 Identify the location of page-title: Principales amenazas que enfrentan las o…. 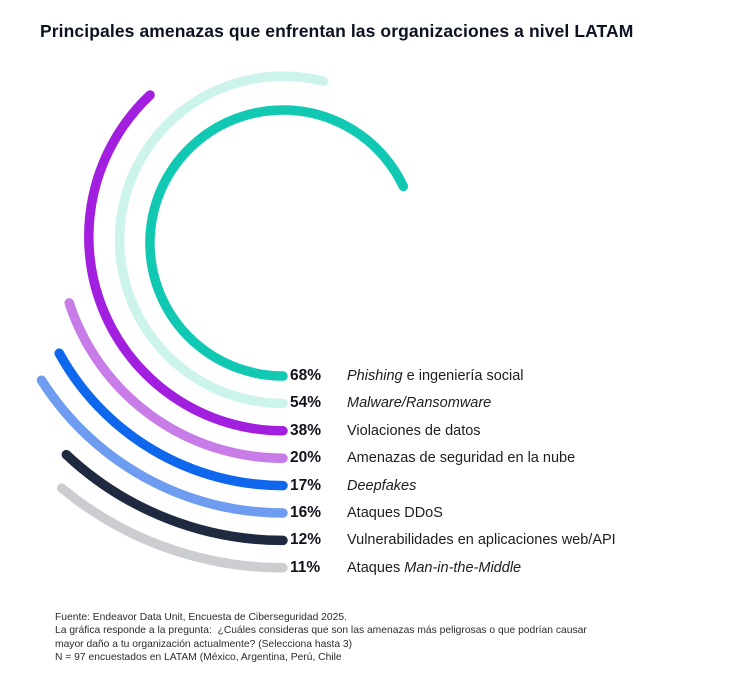
(337, 31).